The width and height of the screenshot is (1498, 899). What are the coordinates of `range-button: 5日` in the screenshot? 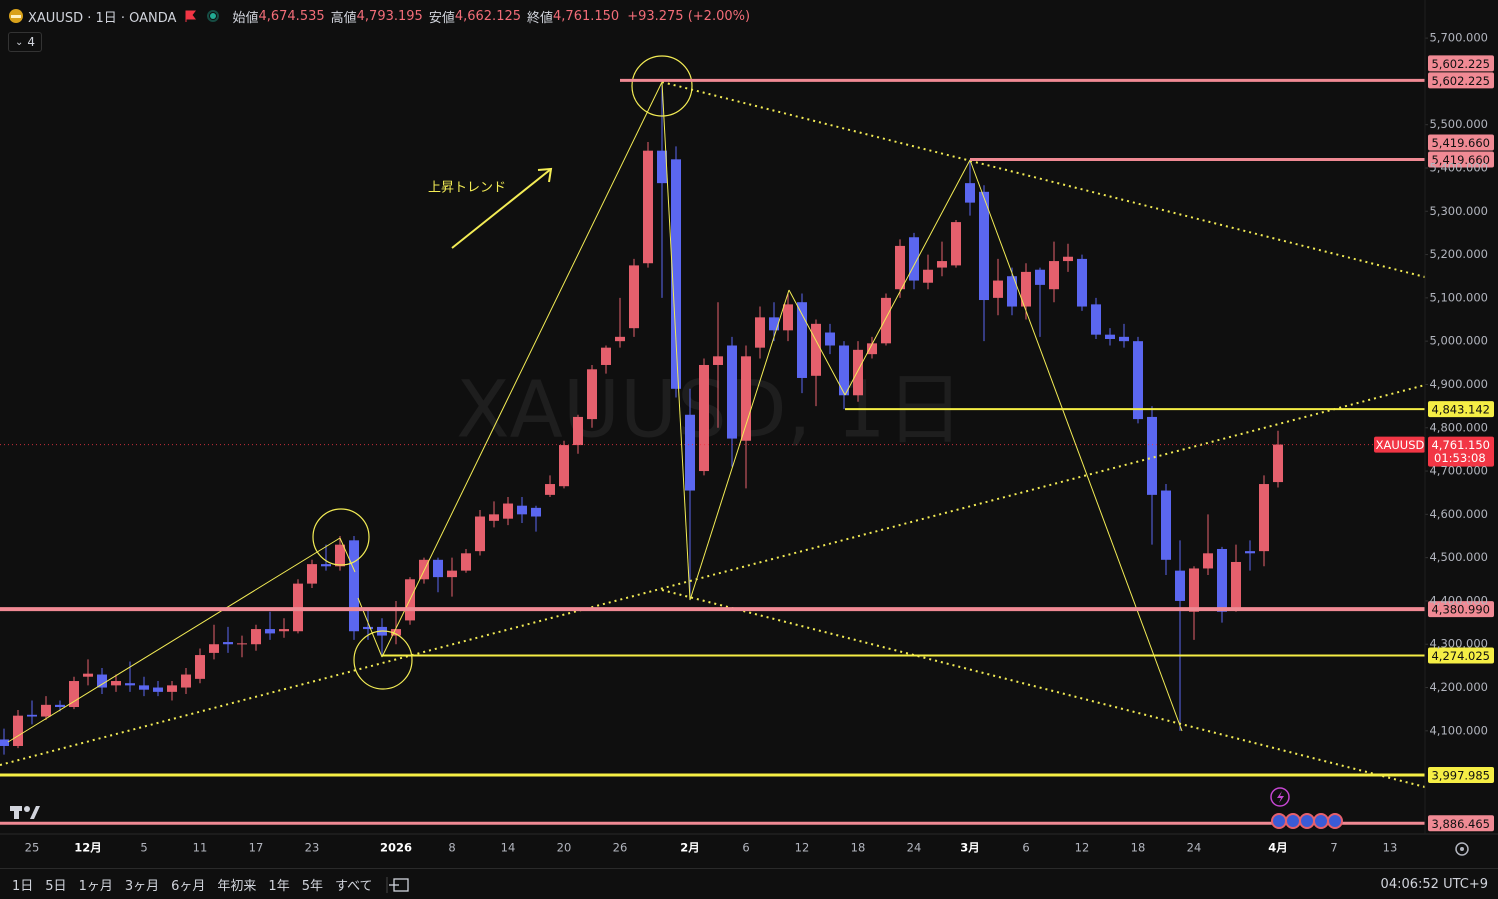 It's located at (56, 886).